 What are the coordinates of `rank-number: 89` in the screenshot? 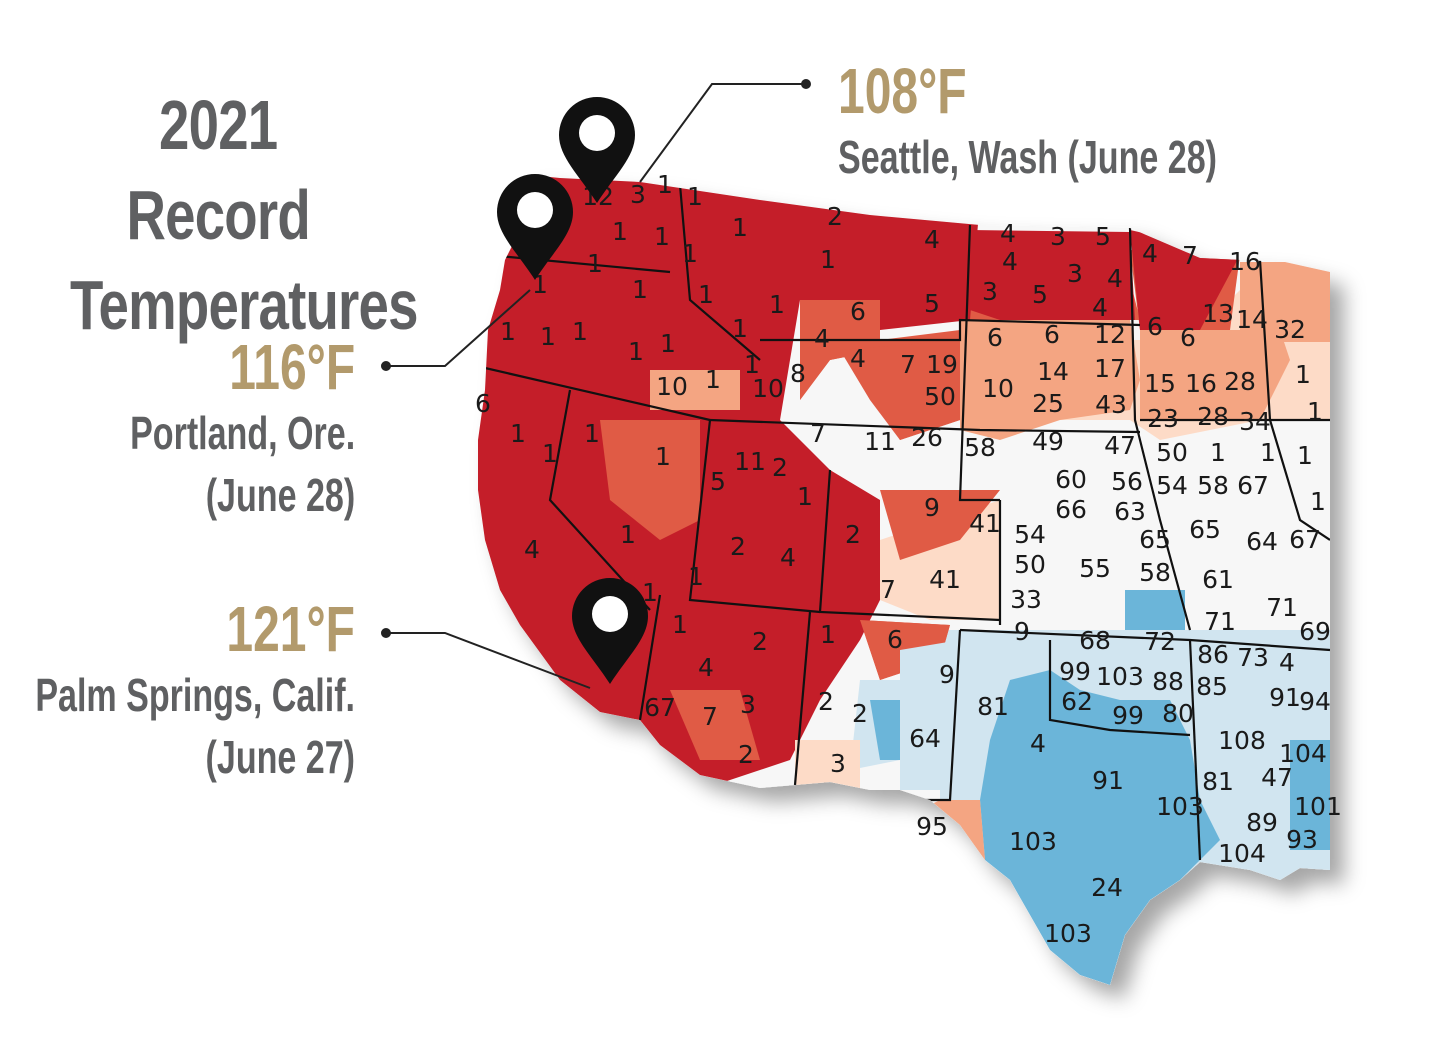 It's located at (1262, 822).